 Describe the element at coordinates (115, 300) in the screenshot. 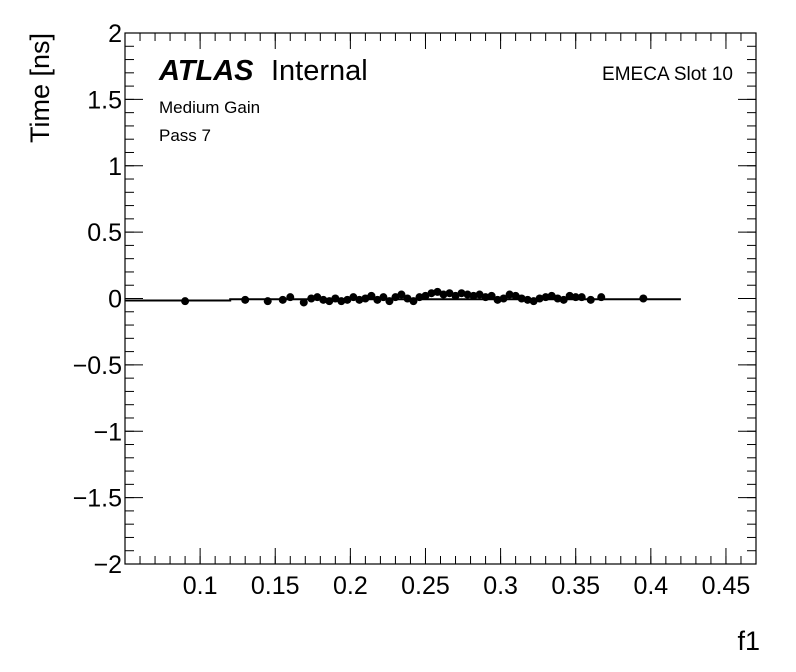

I see `y-tick-label: 0` at that location.